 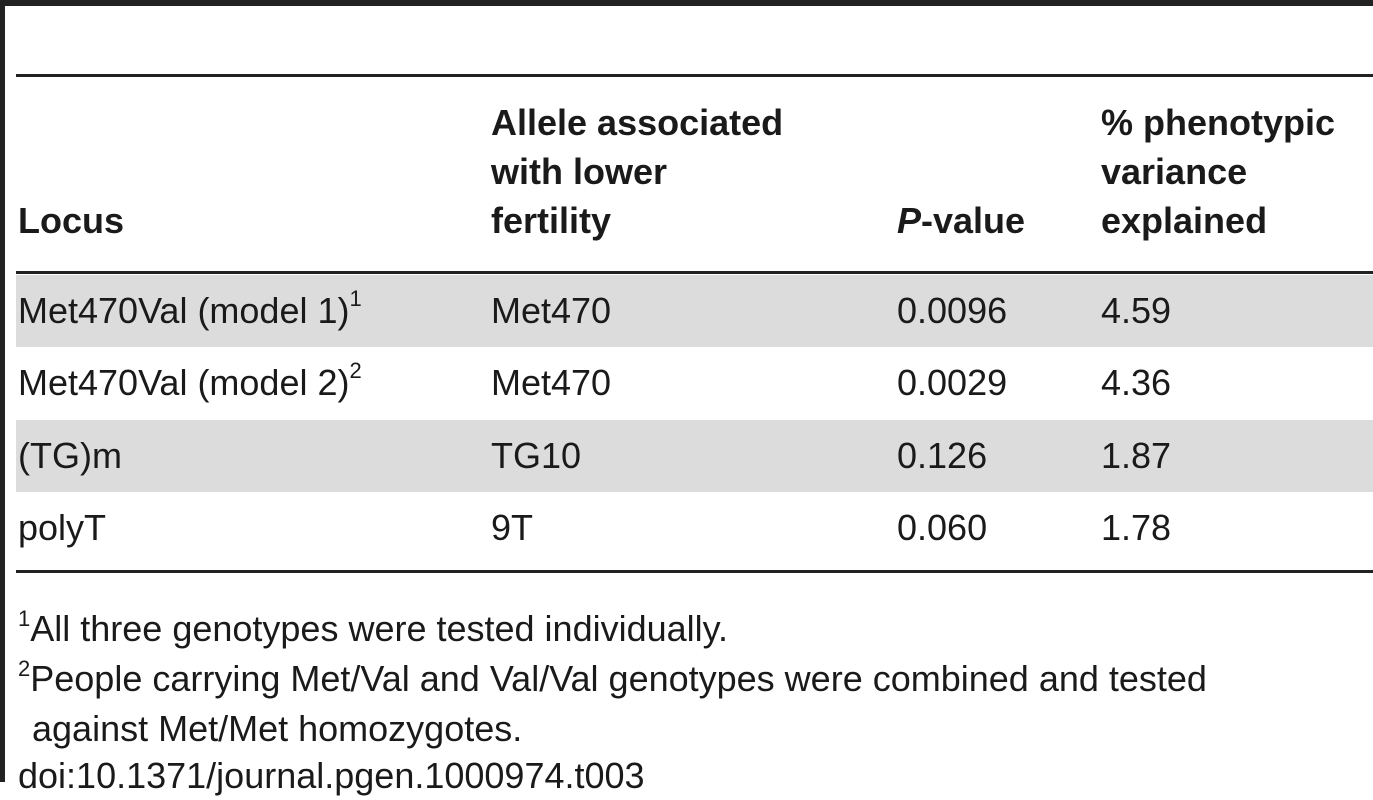 I want to click on cell-locus: (TG)m, so click(x=70, y=455).